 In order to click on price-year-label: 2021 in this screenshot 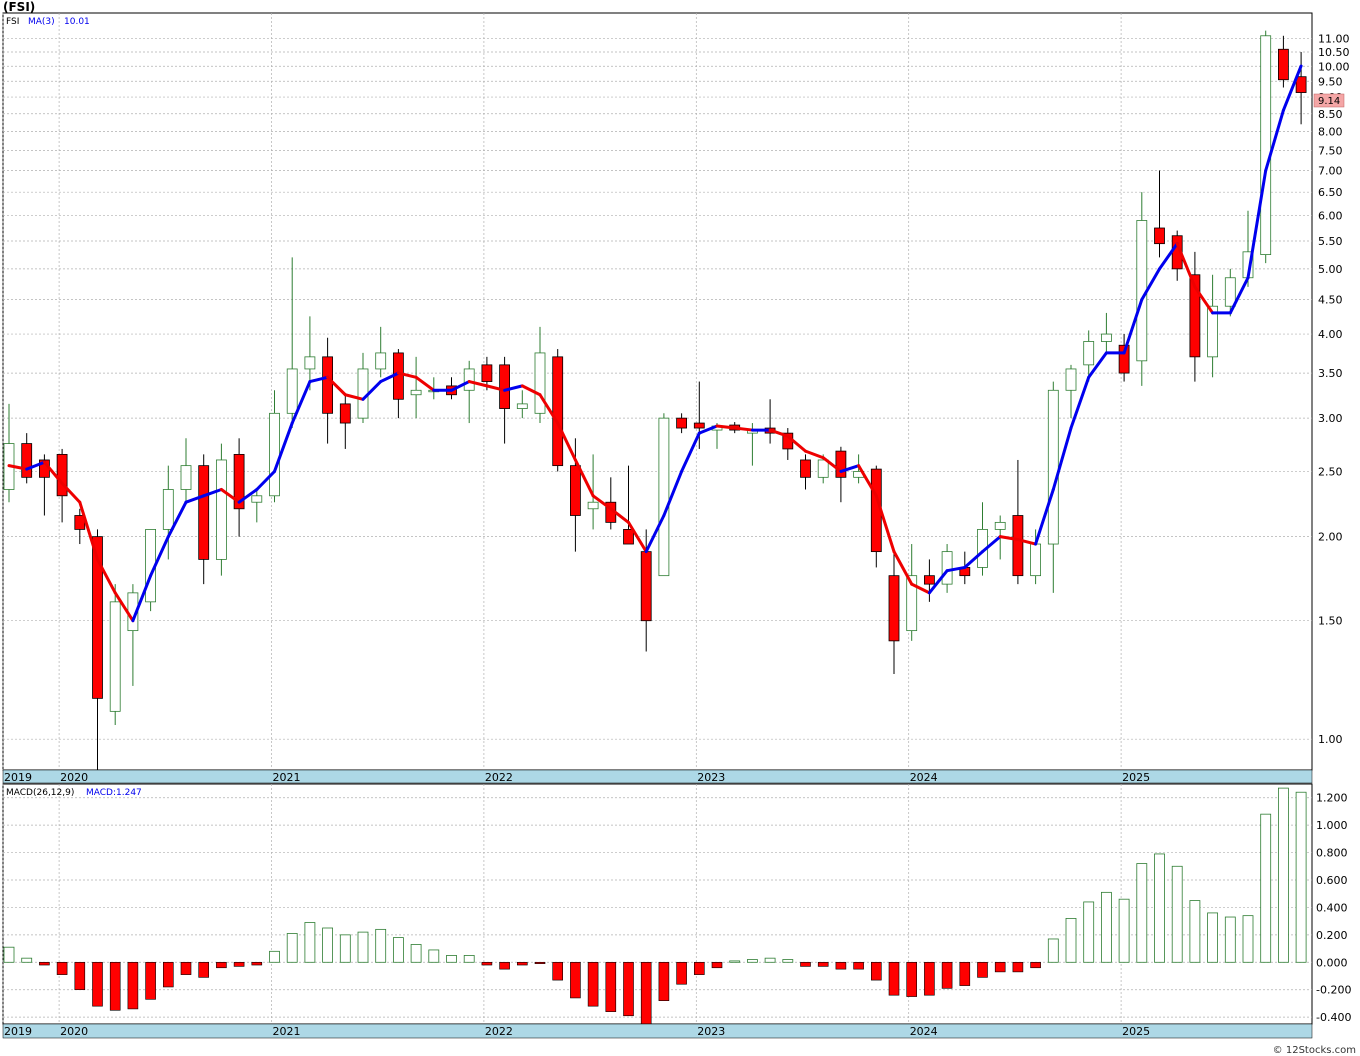, I will do `click(287, 777)`.